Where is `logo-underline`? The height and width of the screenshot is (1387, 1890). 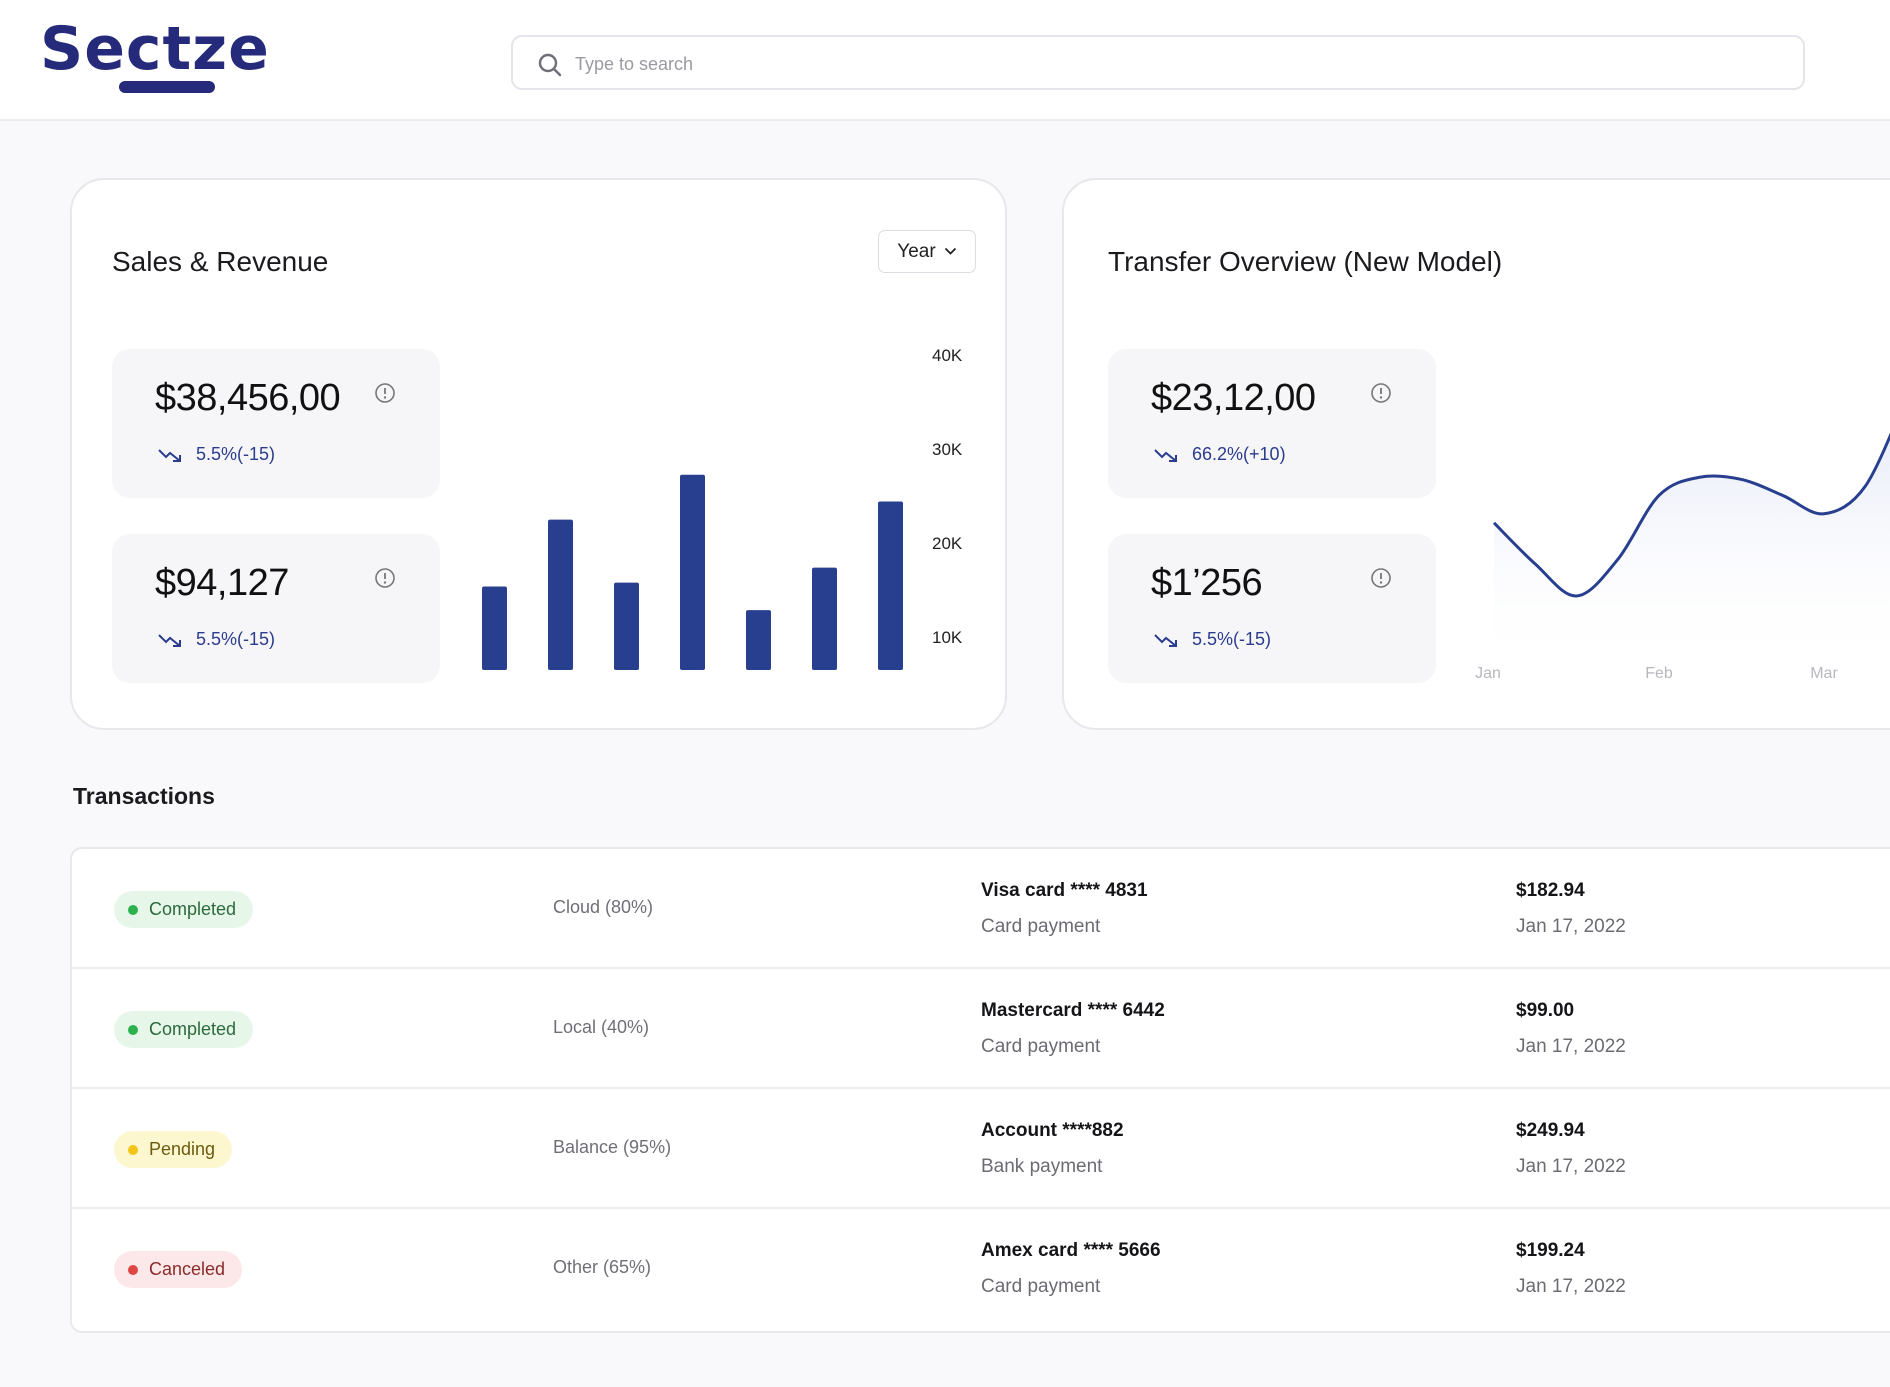 logo-underline is located at coordinates (167, 87).